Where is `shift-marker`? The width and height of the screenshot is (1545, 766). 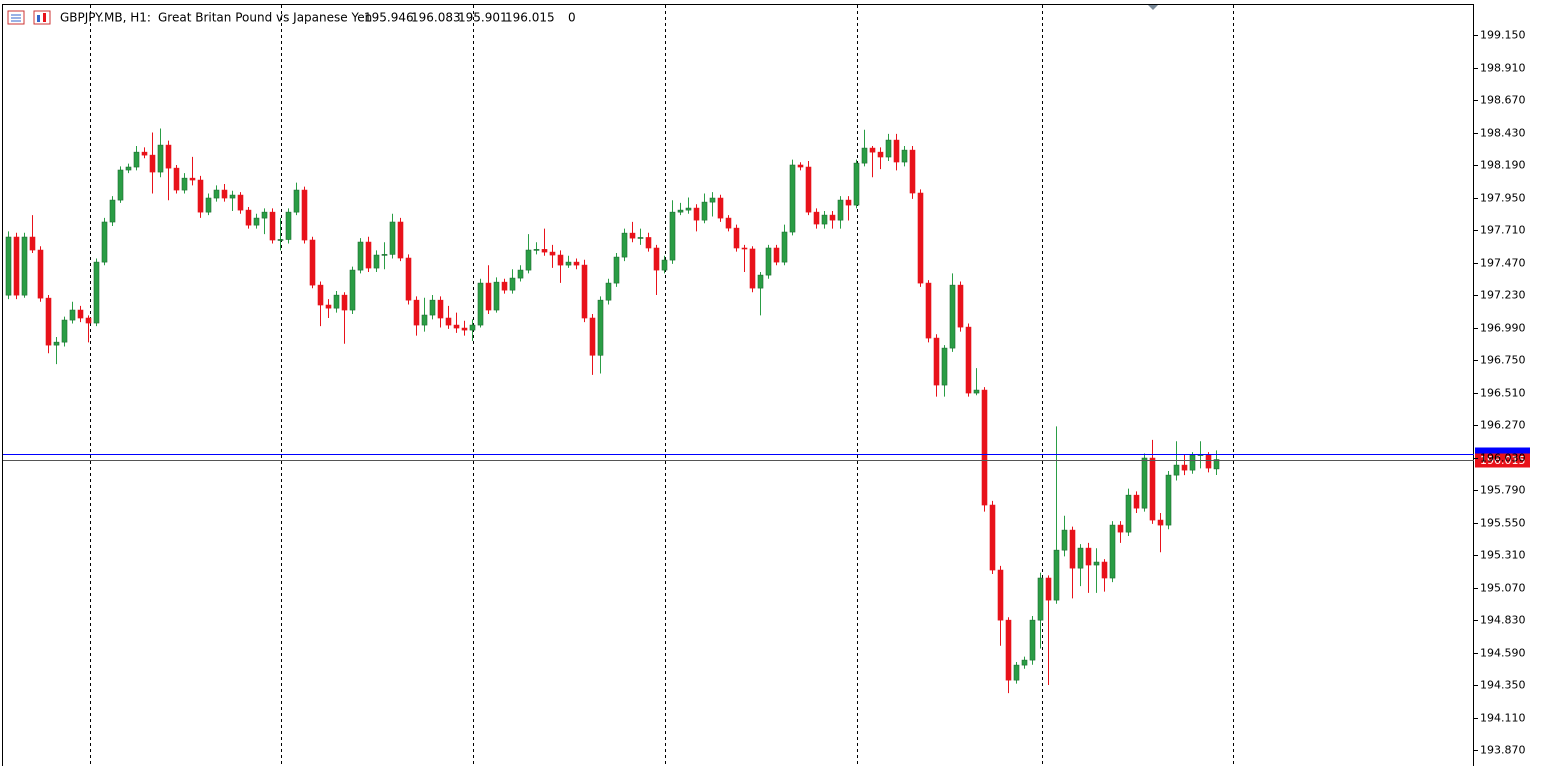
shift-marker is located at coordinates (1153, 7).